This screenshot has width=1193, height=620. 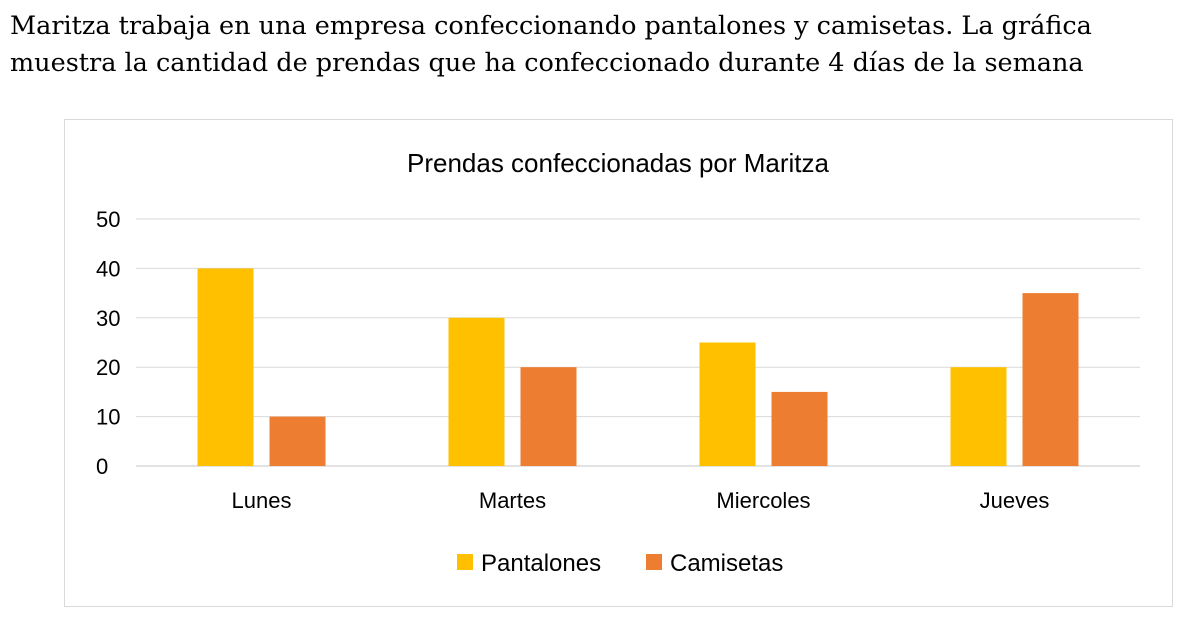 I want to click on y-tick-label: 20, so click(x=108, y=367).